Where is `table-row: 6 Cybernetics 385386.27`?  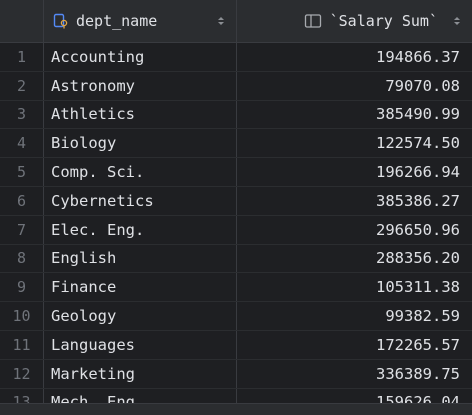
table-row: 6 Cybernetics 385386.27 is located at coordinates (236, 201).